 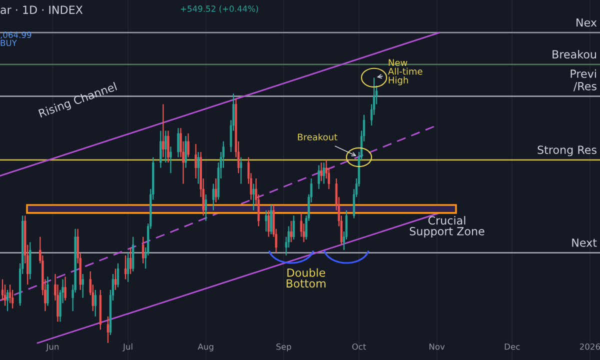 I want to click on annotation: Breakout, so click(x=318, y=136).